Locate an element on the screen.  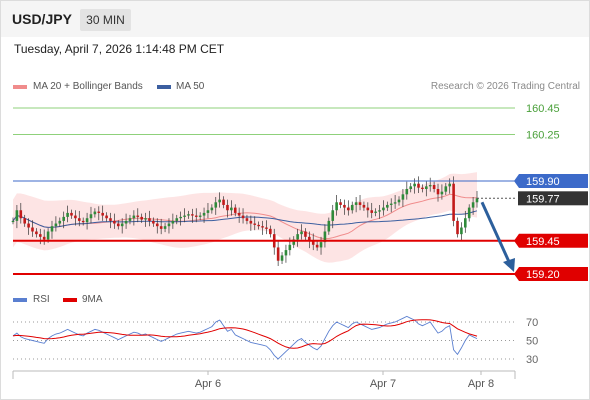
rsi-tick-label: 30 is located at coordinates (532, 360).